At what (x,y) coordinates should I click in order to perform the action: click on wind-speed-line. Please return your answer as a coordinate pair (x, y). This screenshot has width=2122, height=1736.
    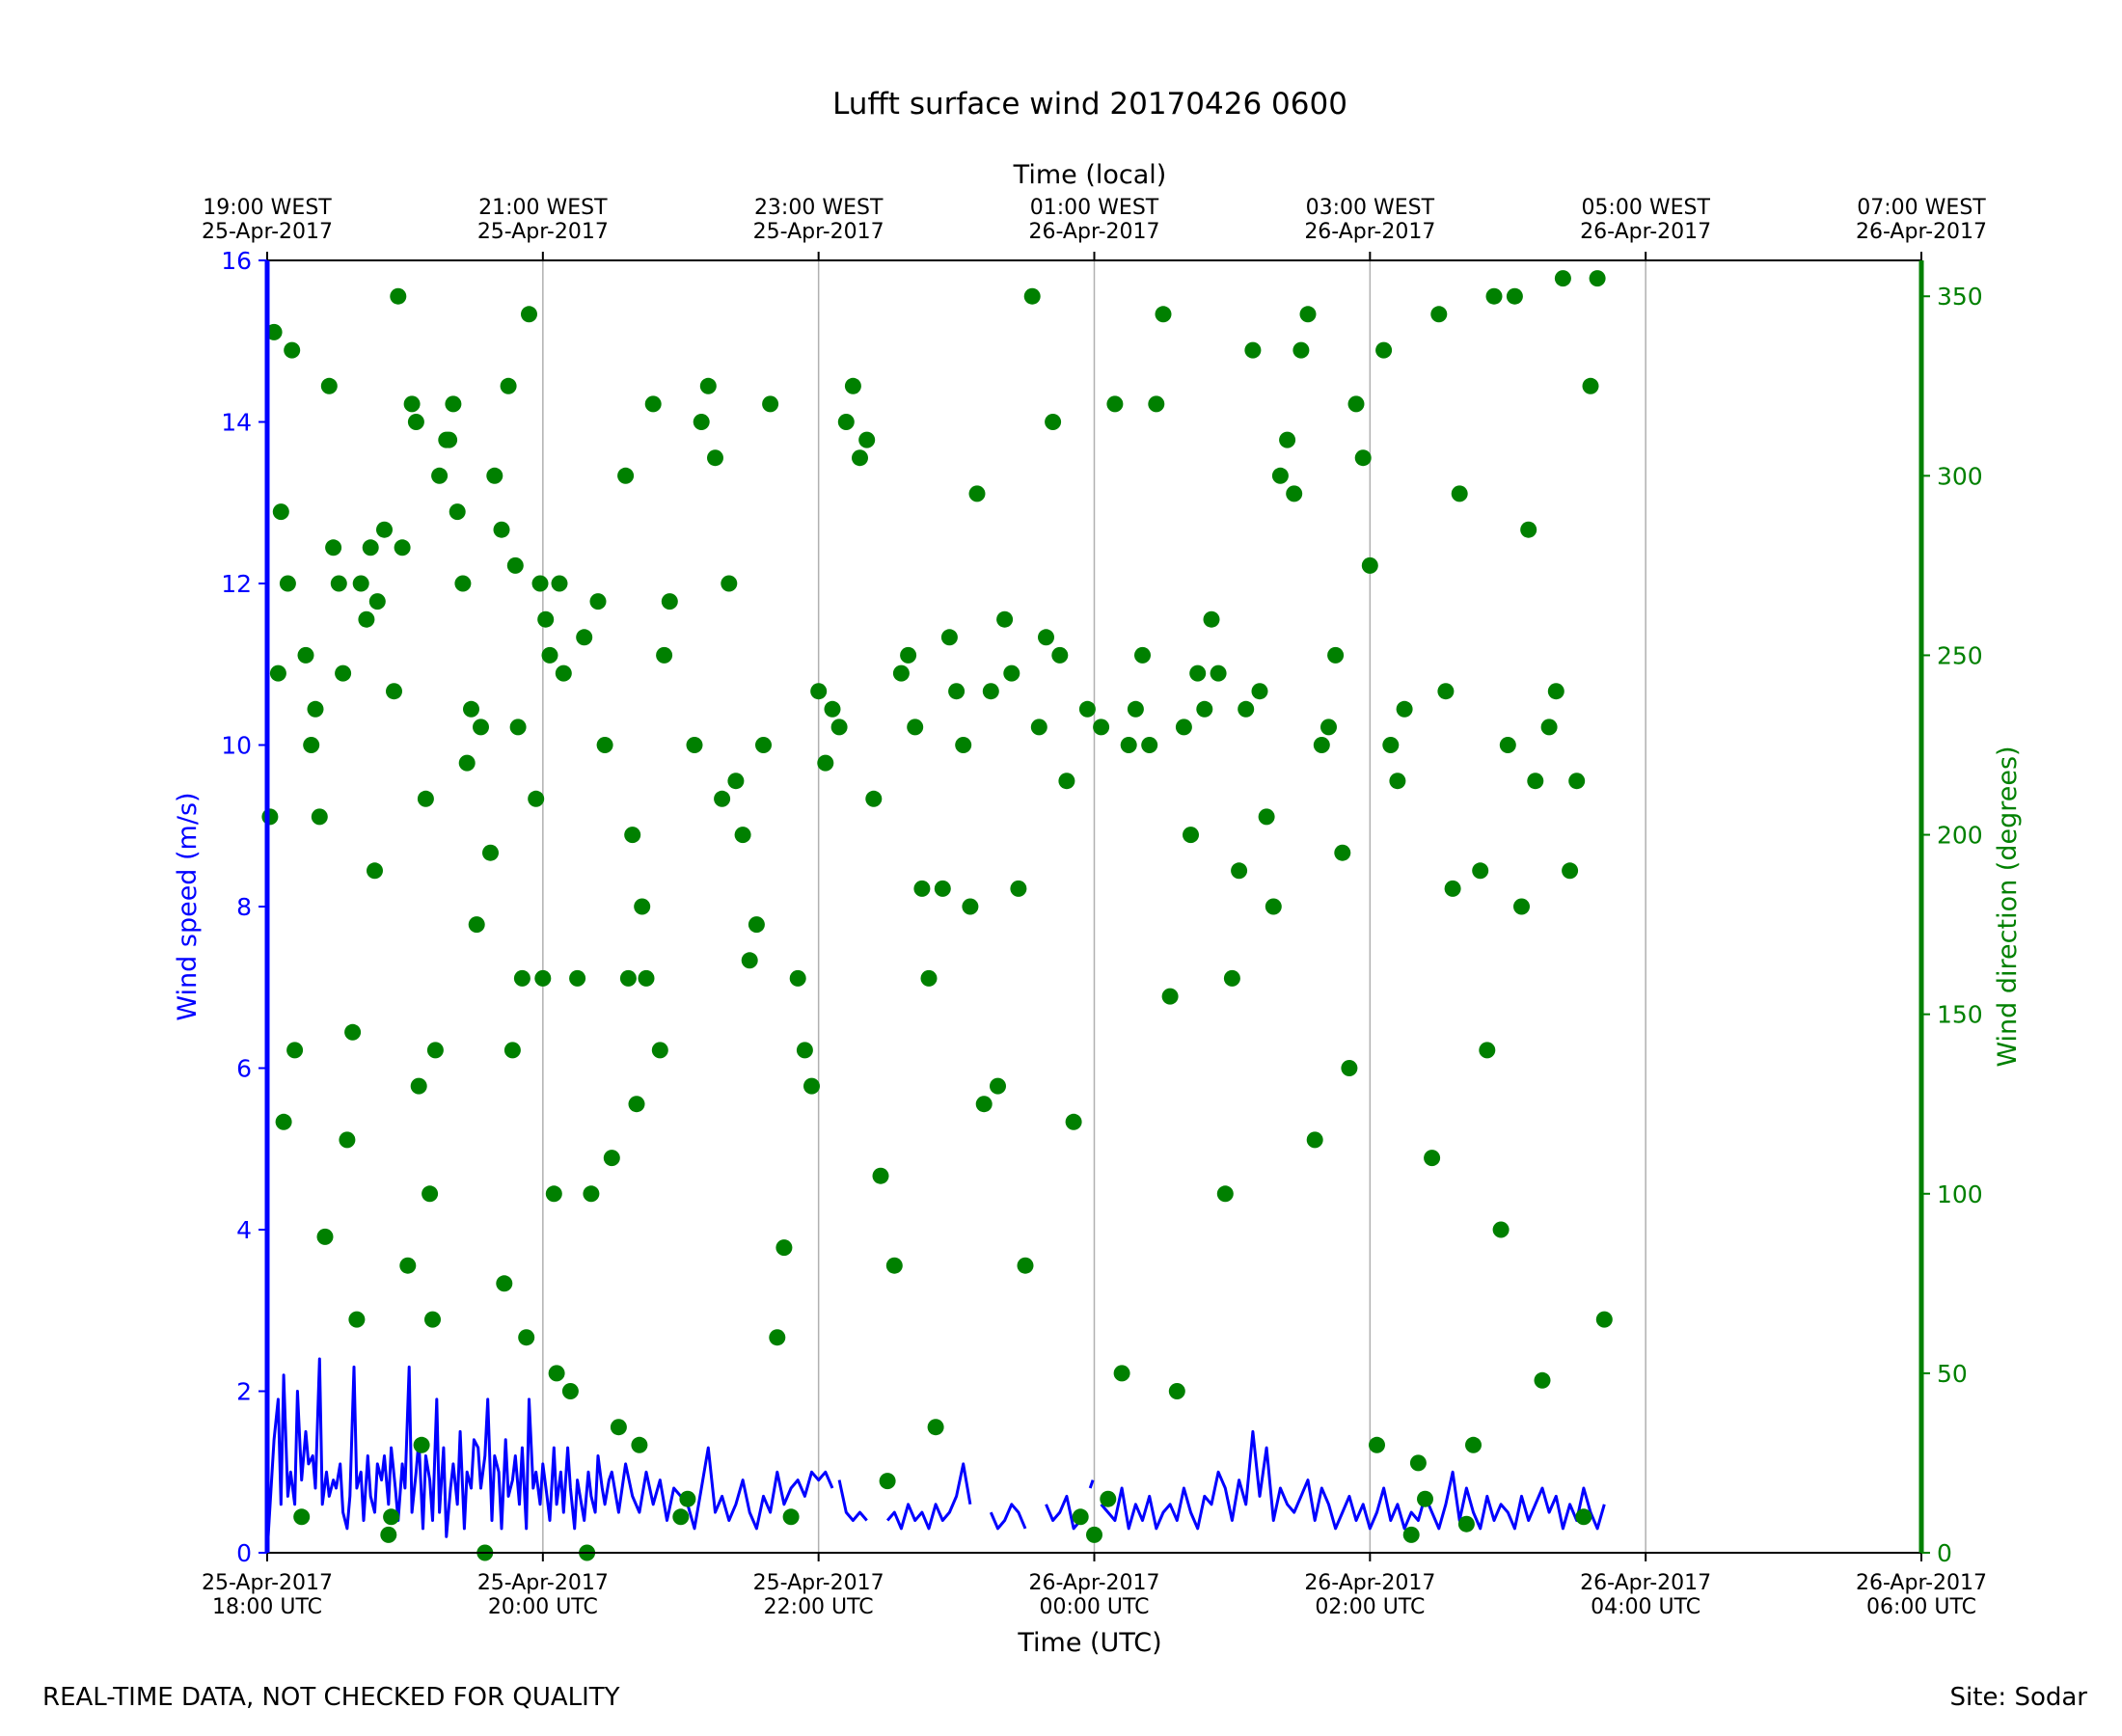
    Looking at the image, I should click on (1008, 1517).